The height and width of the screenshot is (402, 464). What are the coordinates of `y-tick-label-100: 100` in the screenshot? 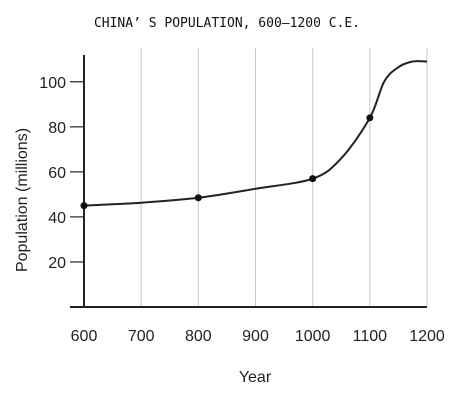 It's located at (52, 83).